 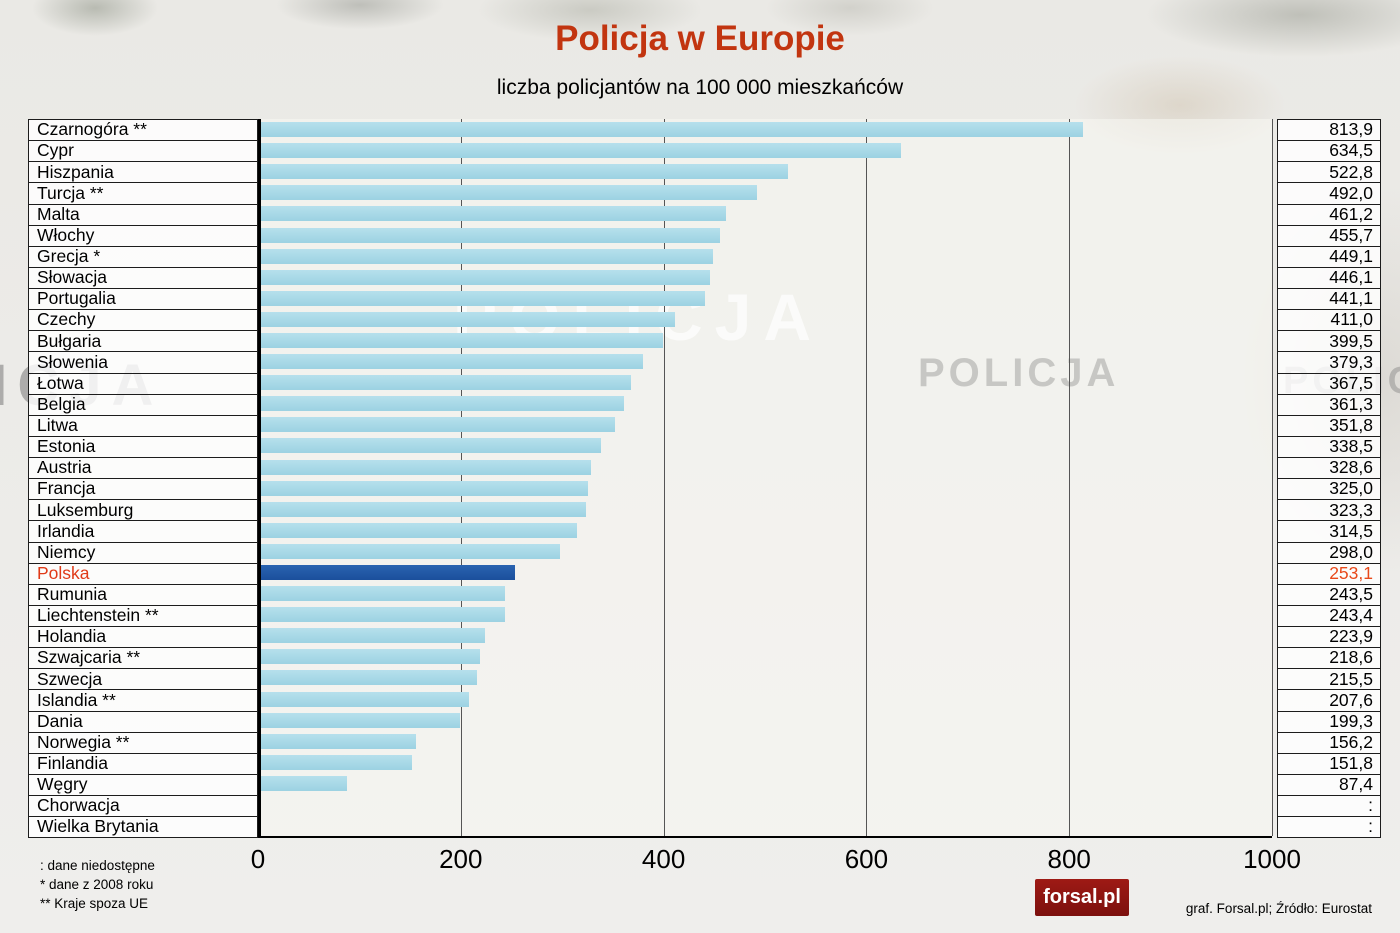 What do you see at coordinates (1329, 806) in the screenshot?
I see `row-value-32: :` at bounding box center [1329, 806].